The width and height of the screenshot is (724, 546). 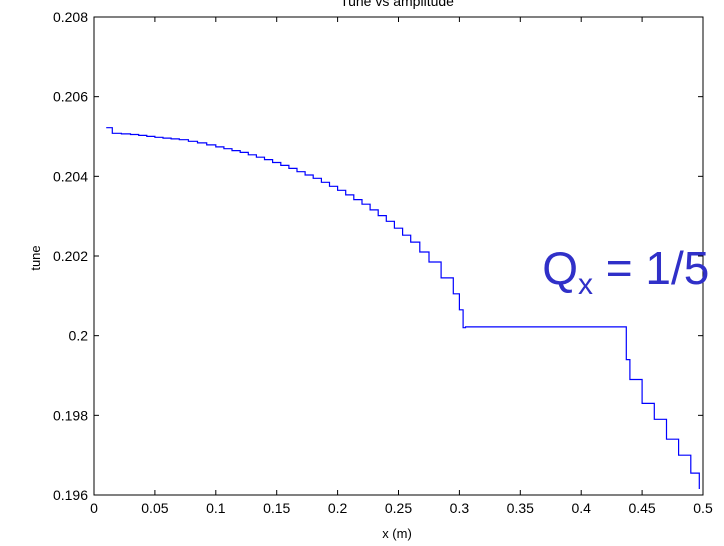 What do you see at coordinates (70, 176) in the screenshot?
I see `y-tick-label: 0.204` at bounding box center [70, 176].